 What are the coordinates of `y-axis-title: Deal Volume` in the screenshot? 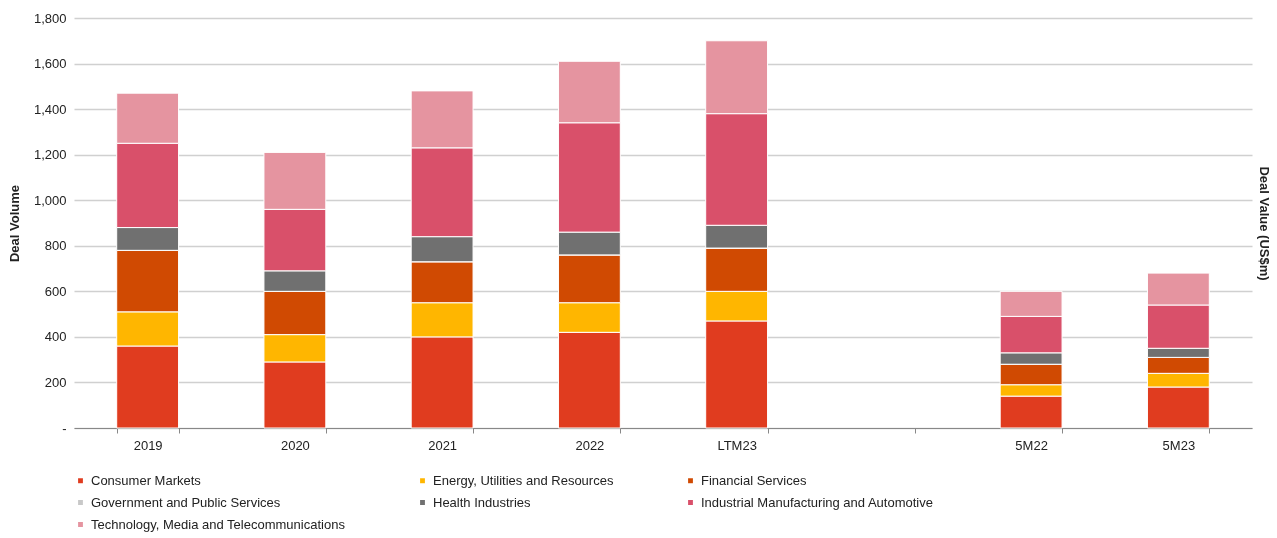 It's located at (14, 223).